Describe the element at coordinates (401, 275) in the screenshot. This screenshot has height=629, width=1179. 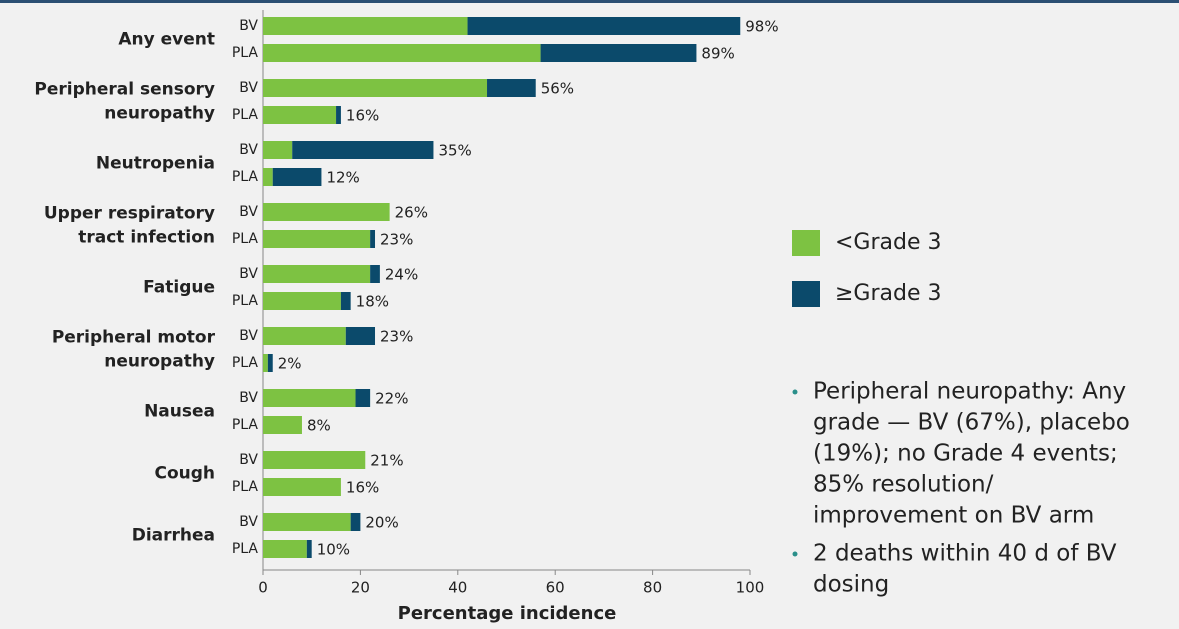
I see `value-label: 24%` at that location.